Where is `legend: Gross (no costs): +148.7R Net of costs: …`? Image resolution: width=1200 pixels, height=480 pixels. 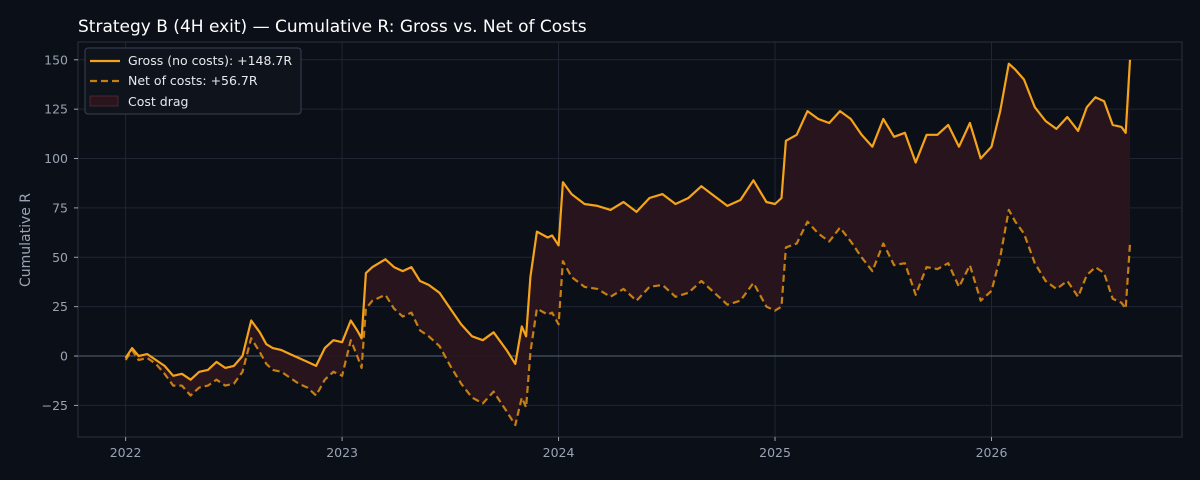 legend: Gross (no costs): +148.7R Net of costs: … is located at coordinates (193, 81).